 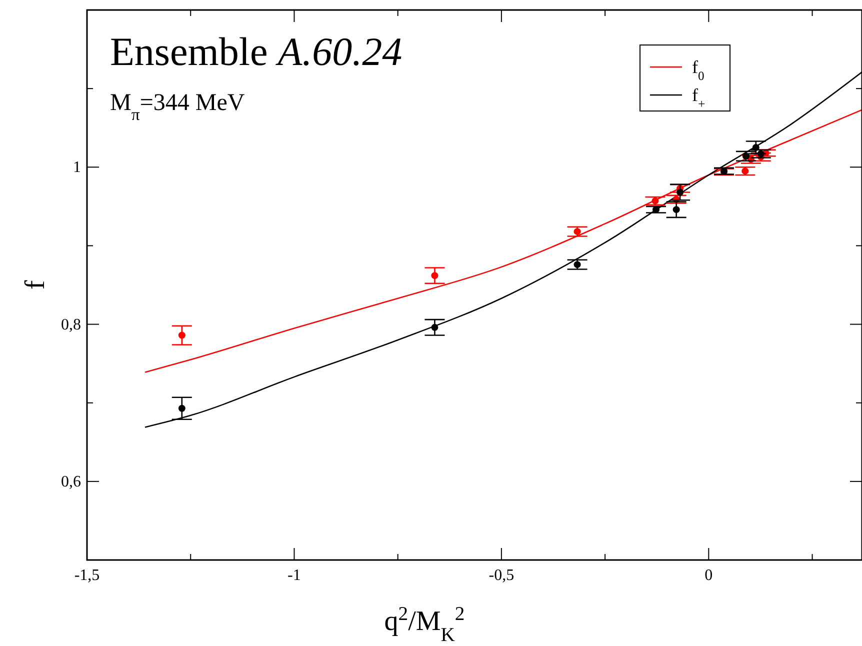 I want to click on y-tick-label: 0,8, so click(x=71, y=325).